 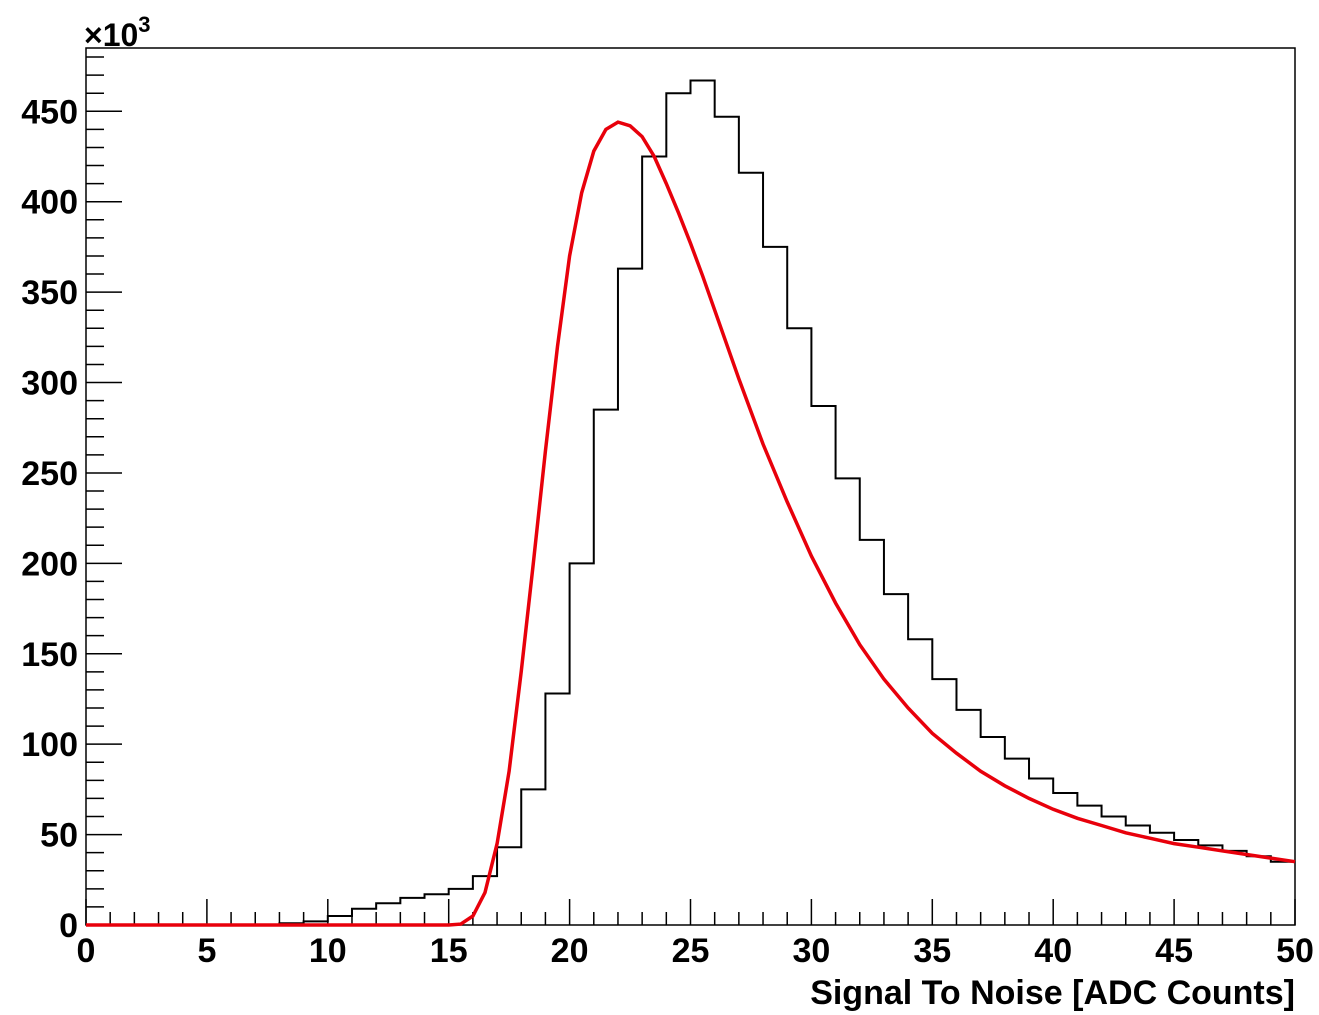 What do you see at coordinates (68, 926) in the screenshot?
I see `y-tick-label: 0` at bounding box center [68, 926].